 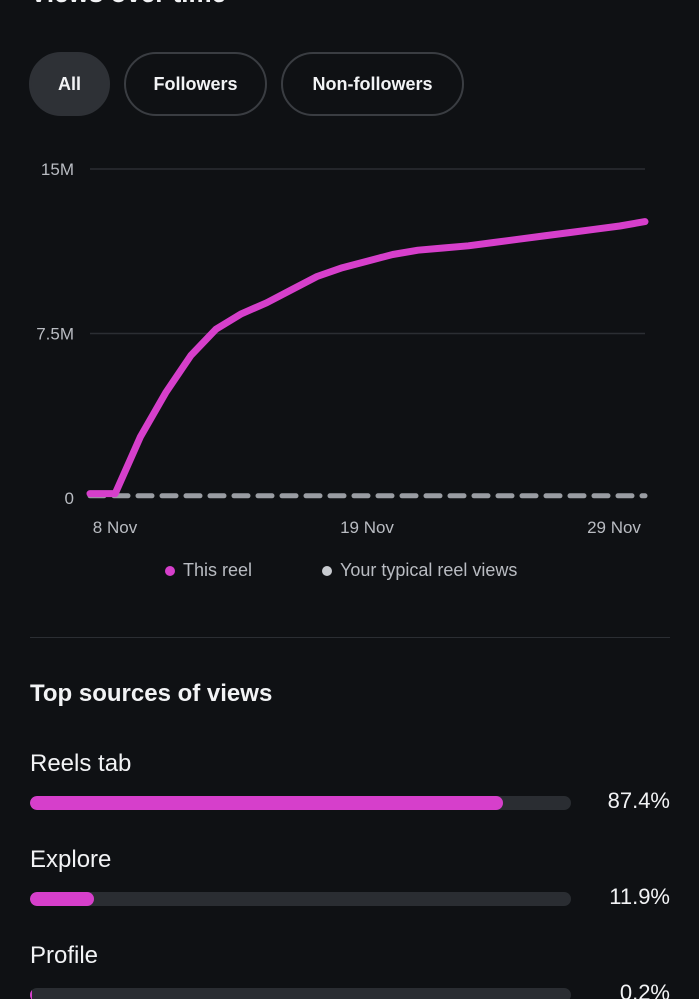 I want to click on legend-label-typical: Your typical reel views, so click(x=429, y=570).